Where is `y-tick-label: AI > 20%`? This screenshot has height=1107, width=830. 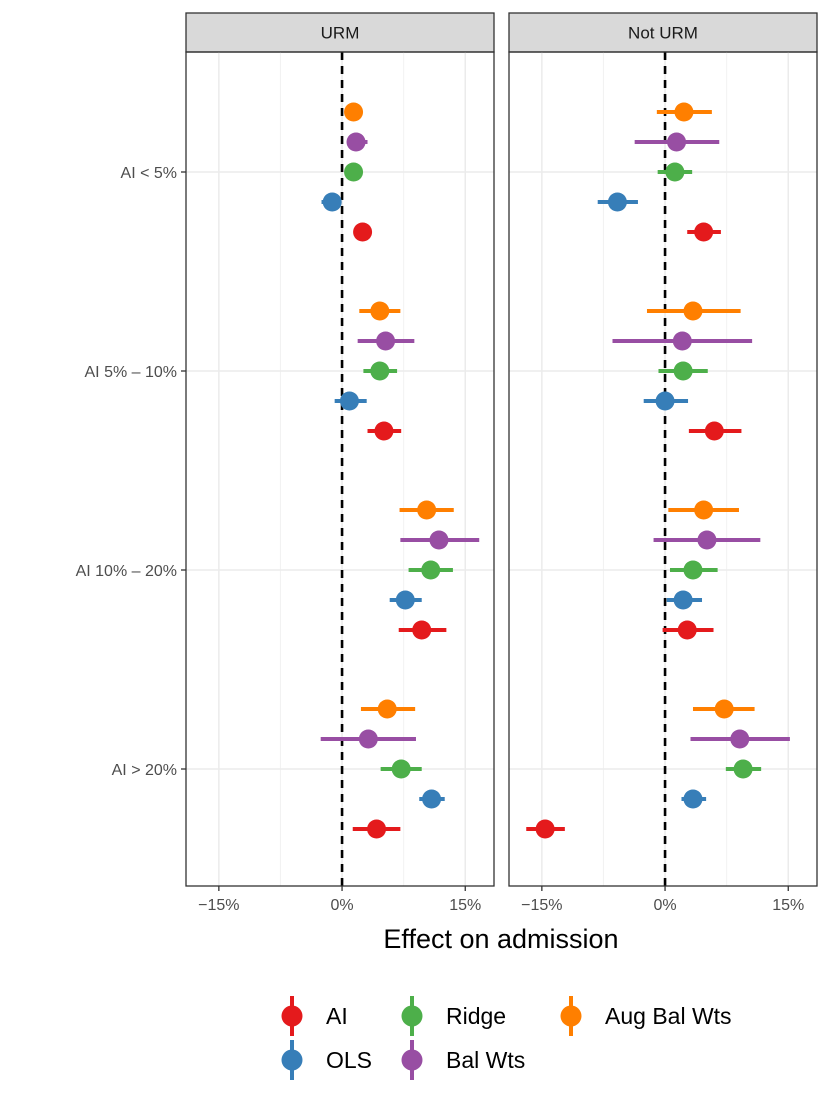
y-tick-label: AI > 20% is located at coordinates (144, 770).